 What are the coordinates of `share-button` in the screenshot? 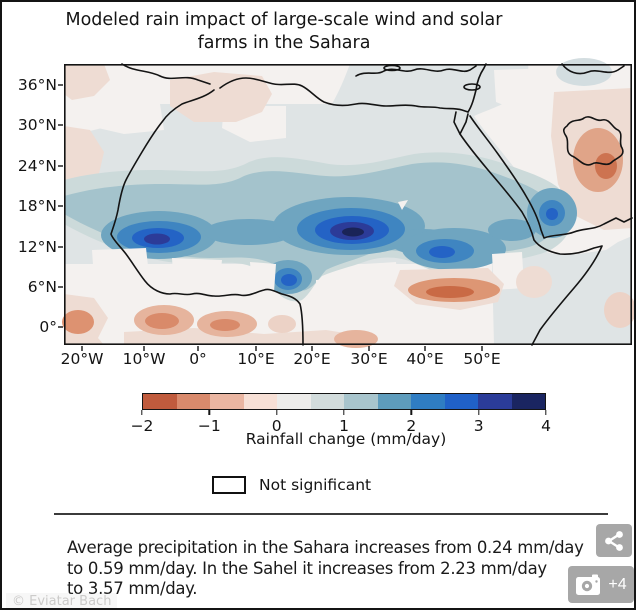 It's located at (614, 540).